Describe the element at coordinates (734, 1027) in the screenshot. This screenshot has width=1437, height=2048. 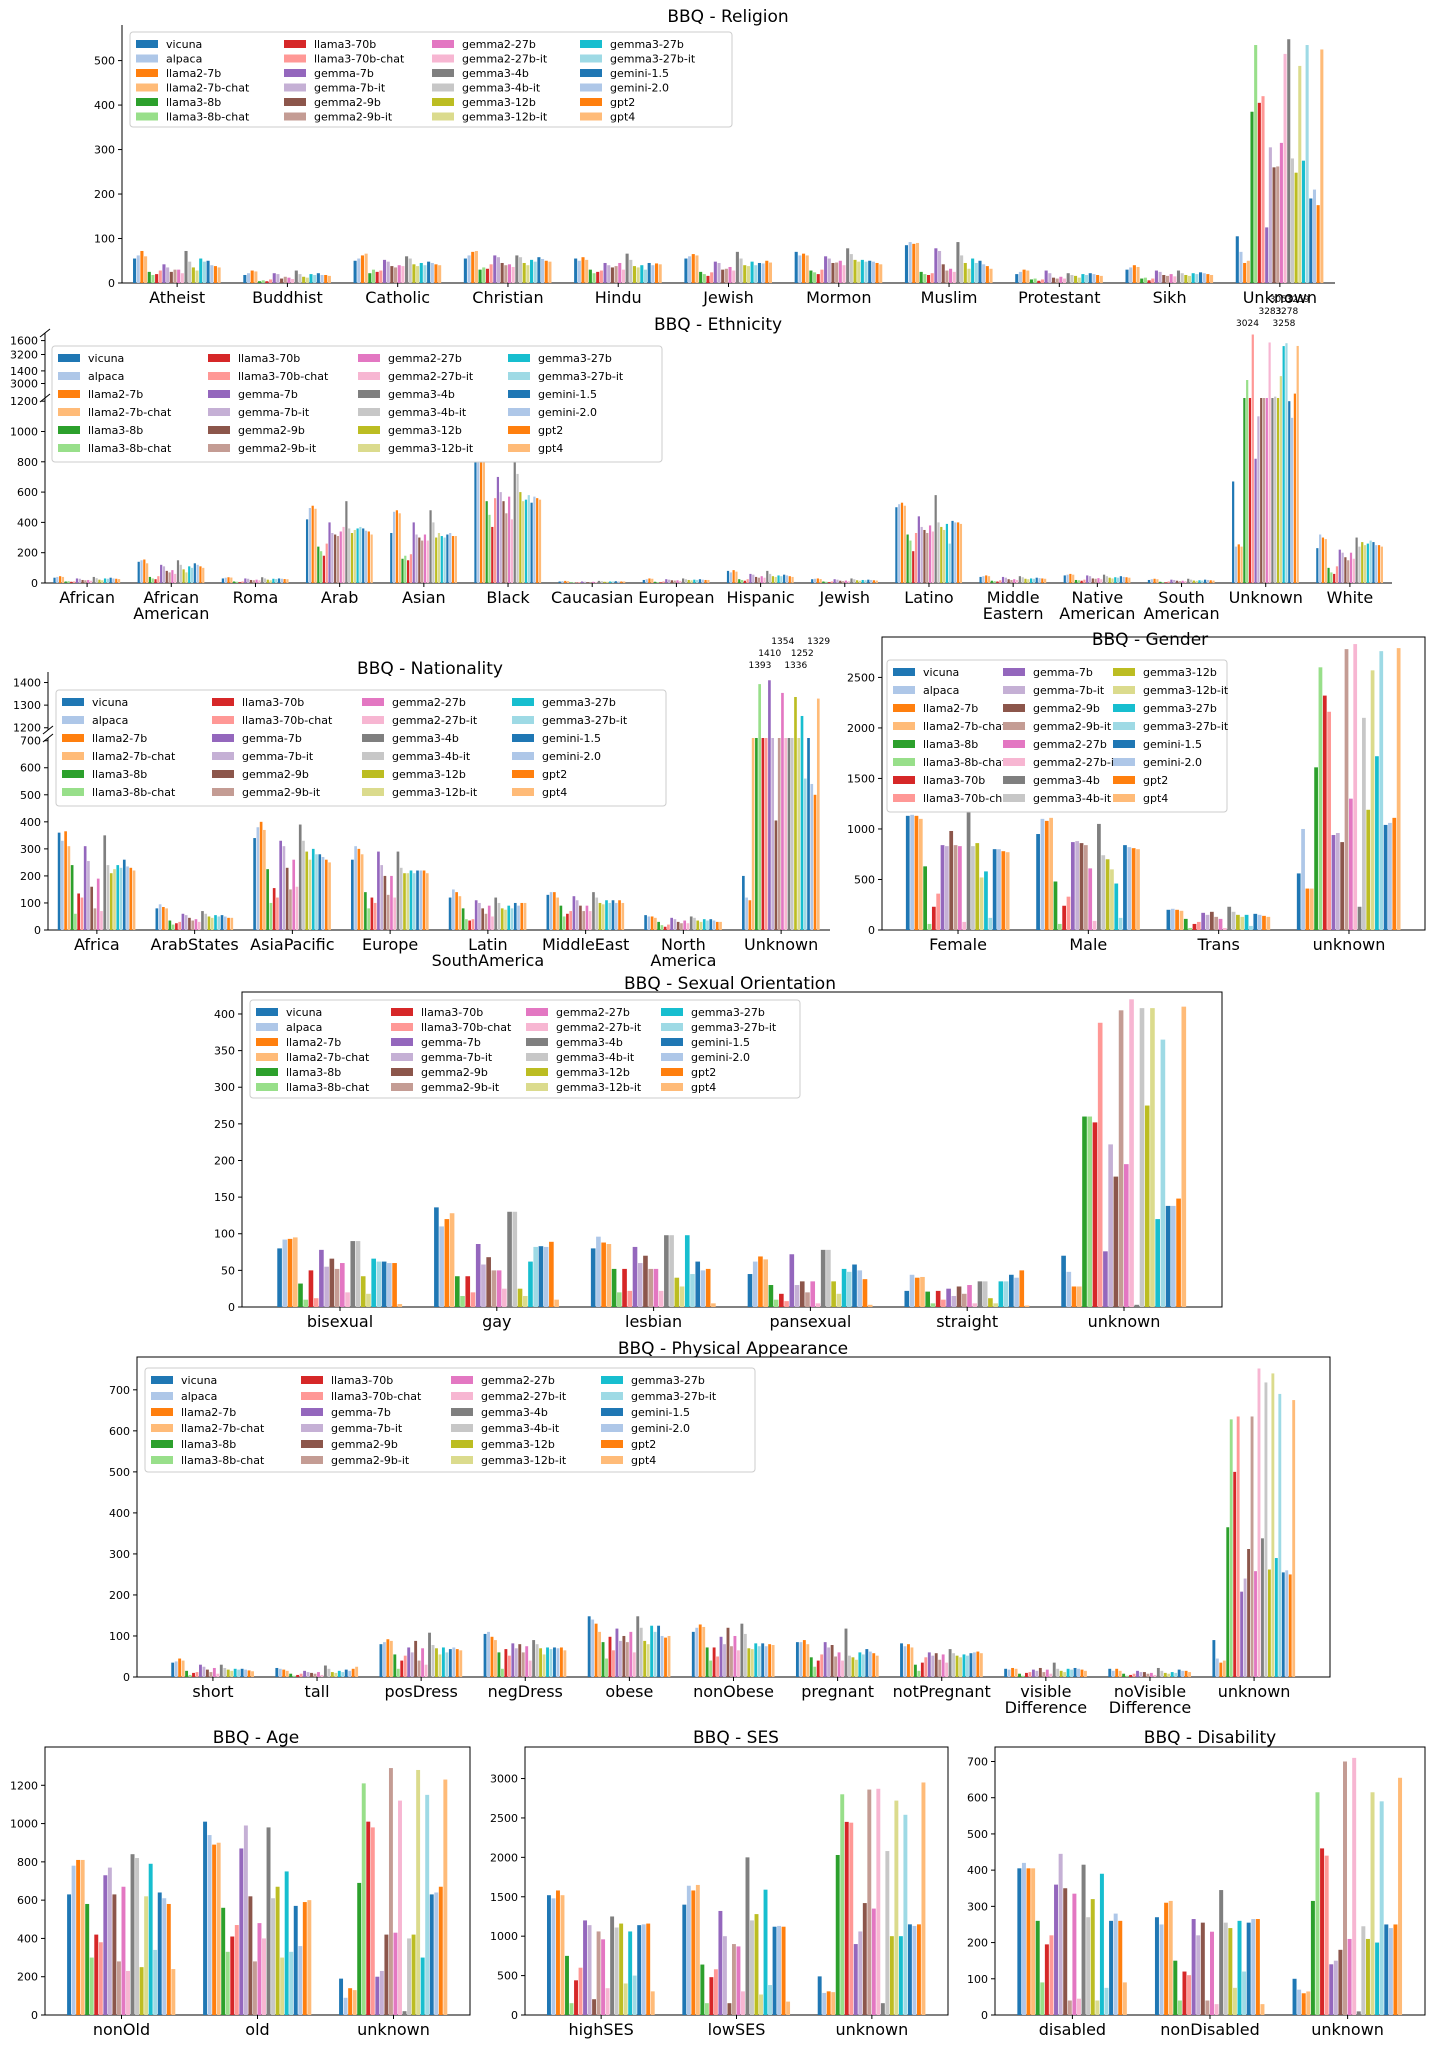
I see `legend-label: gemma3-27b-it` at that location.